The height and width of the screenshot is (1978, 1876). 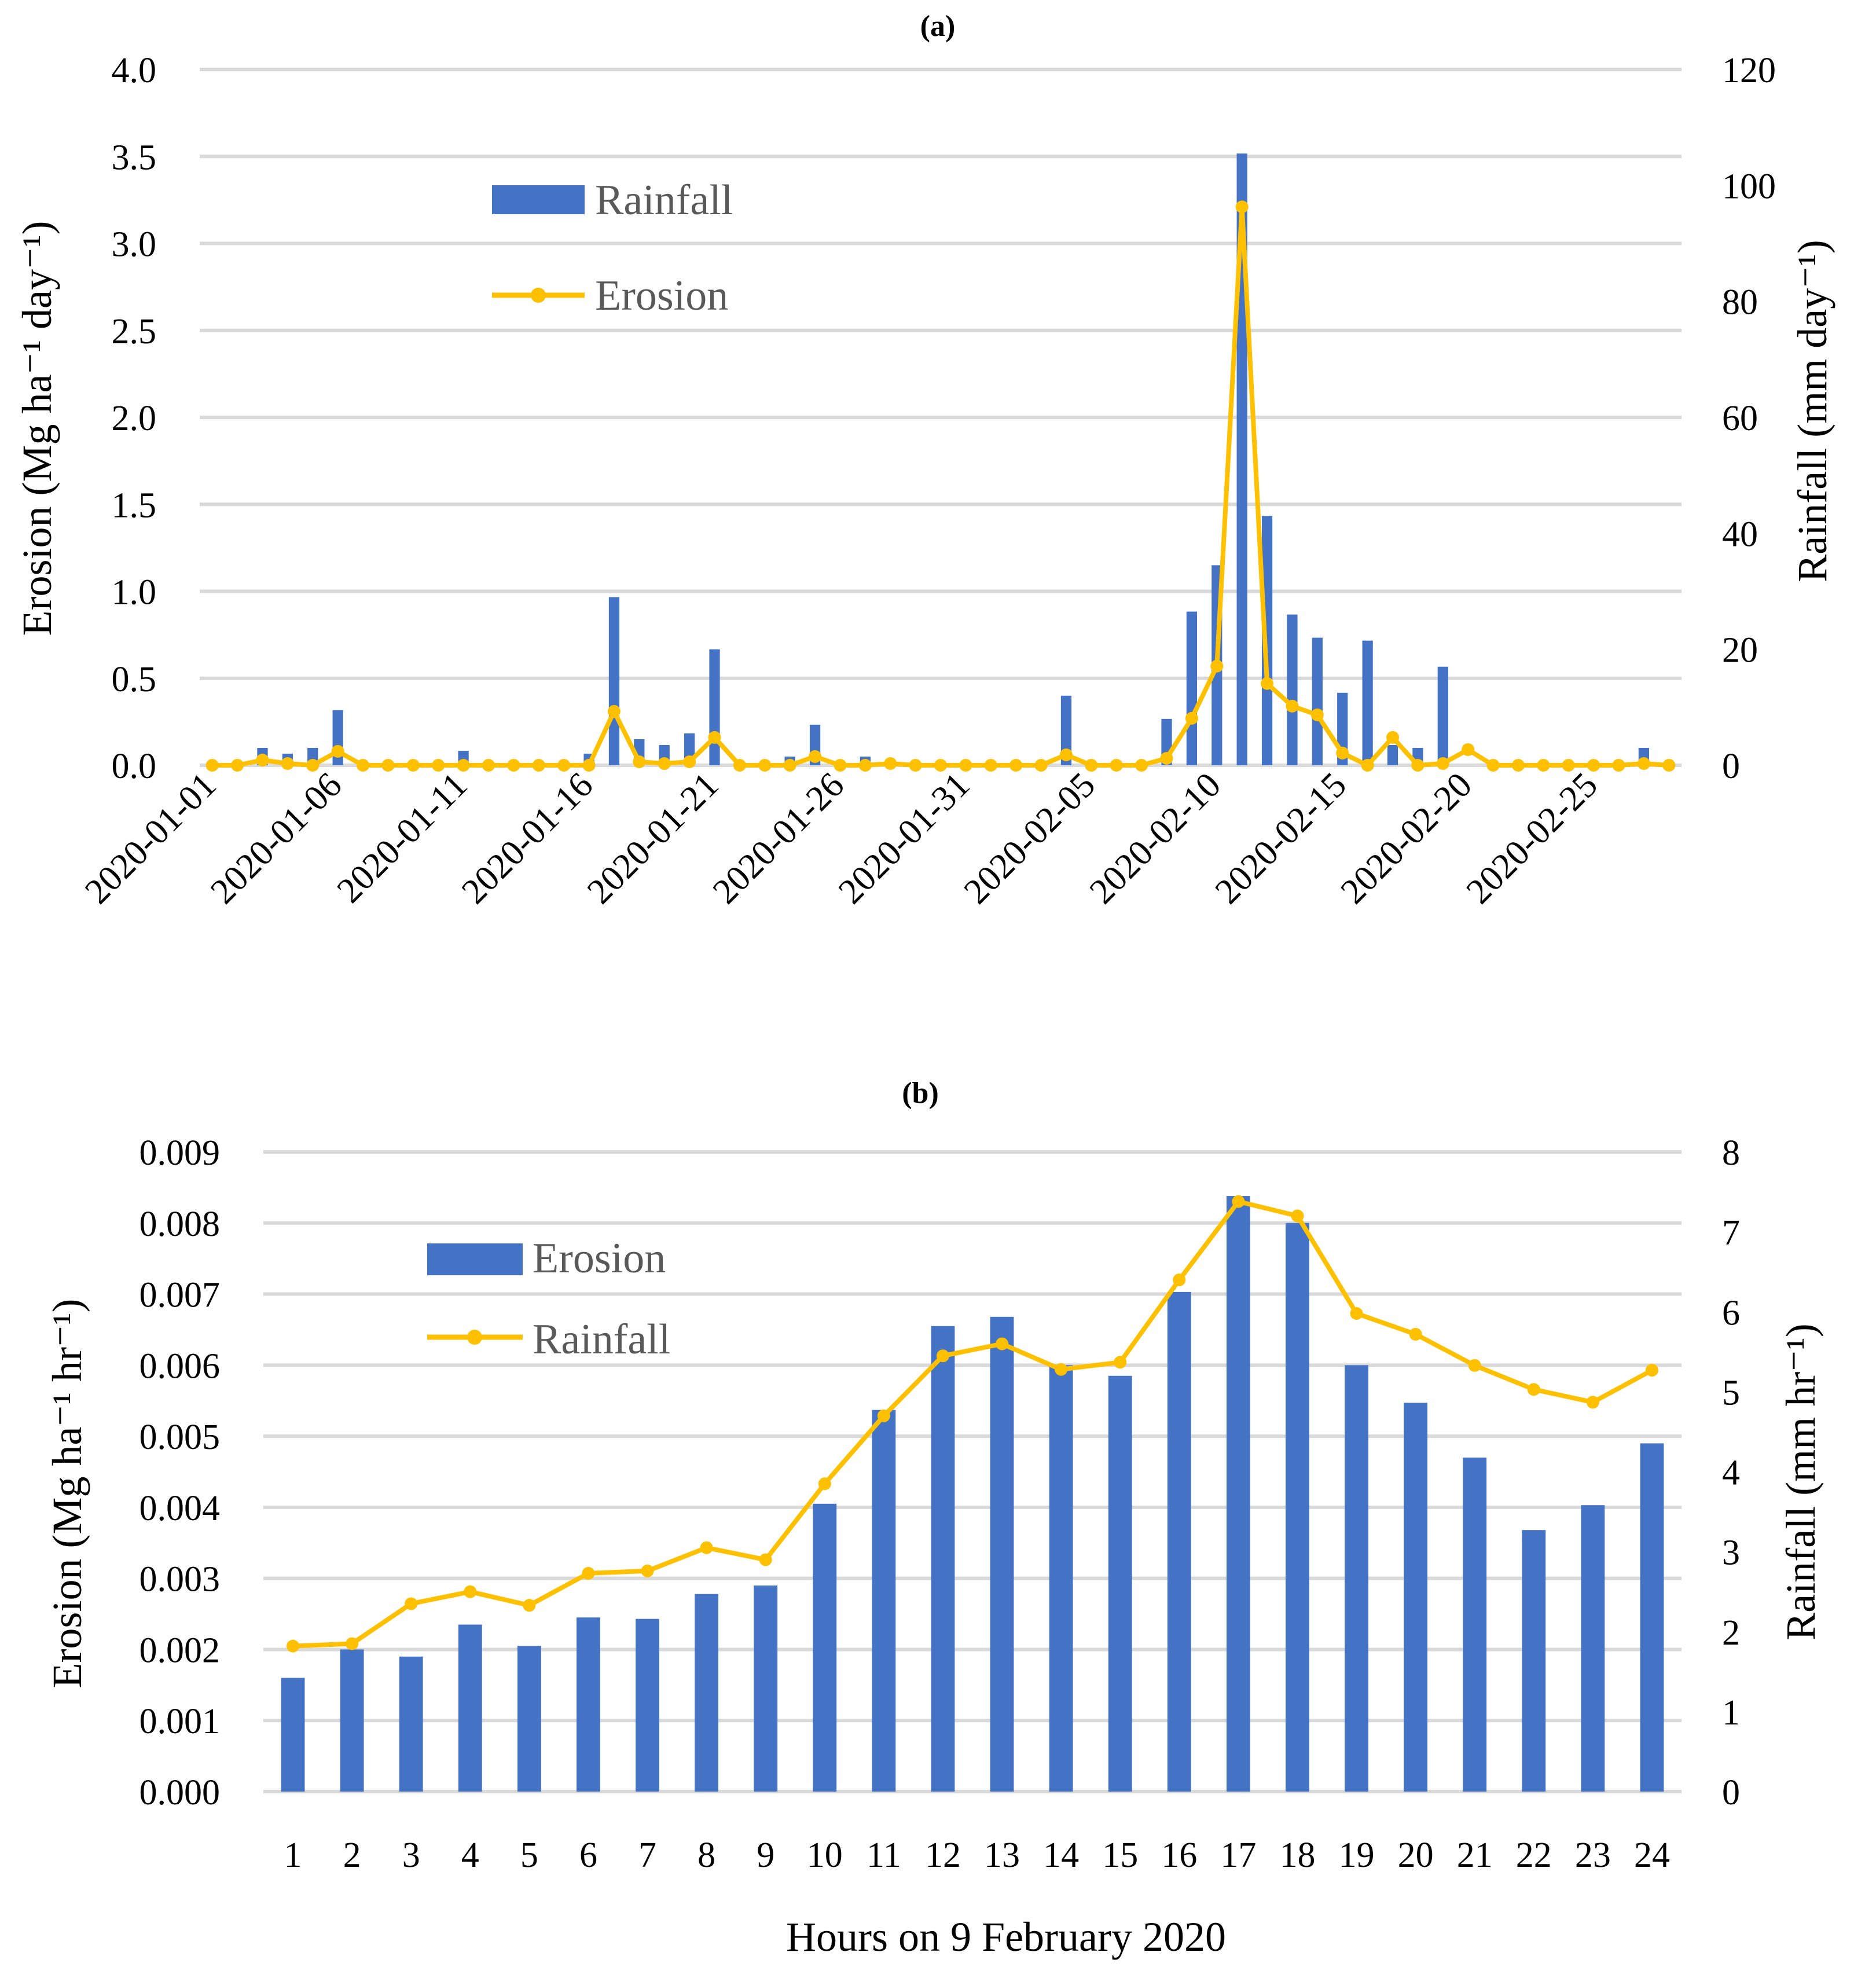 What do you see at coordinates (1731, 1472) in the screenshot?
I see `panel-b-right-axis-ticks: 0 1 2 3 4 5 6 7 8` at bounding box center [1731, 1472].